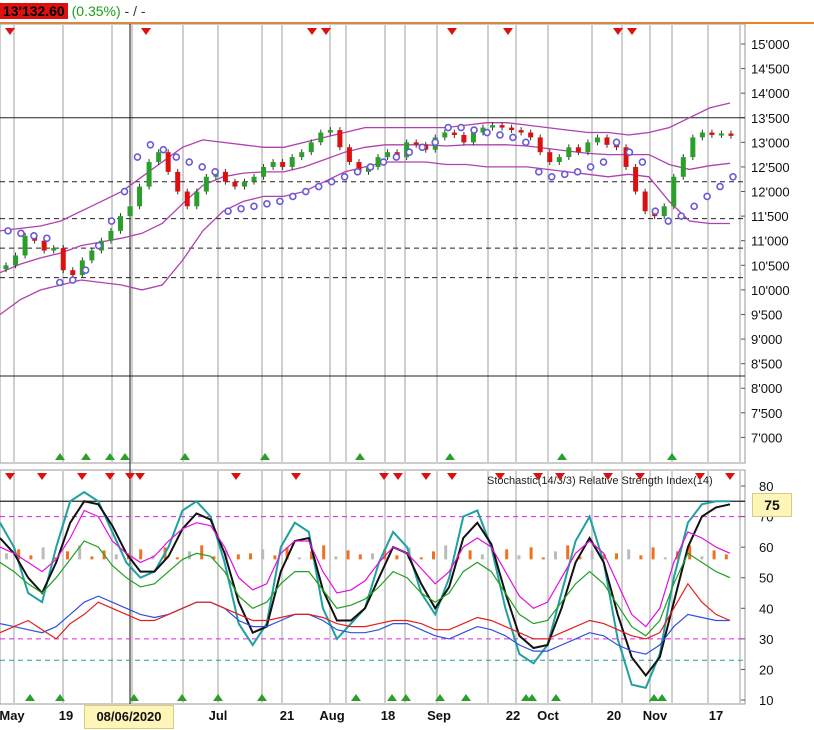  I want to click on indicator-y-tick-label: 80, so click(766, 486).